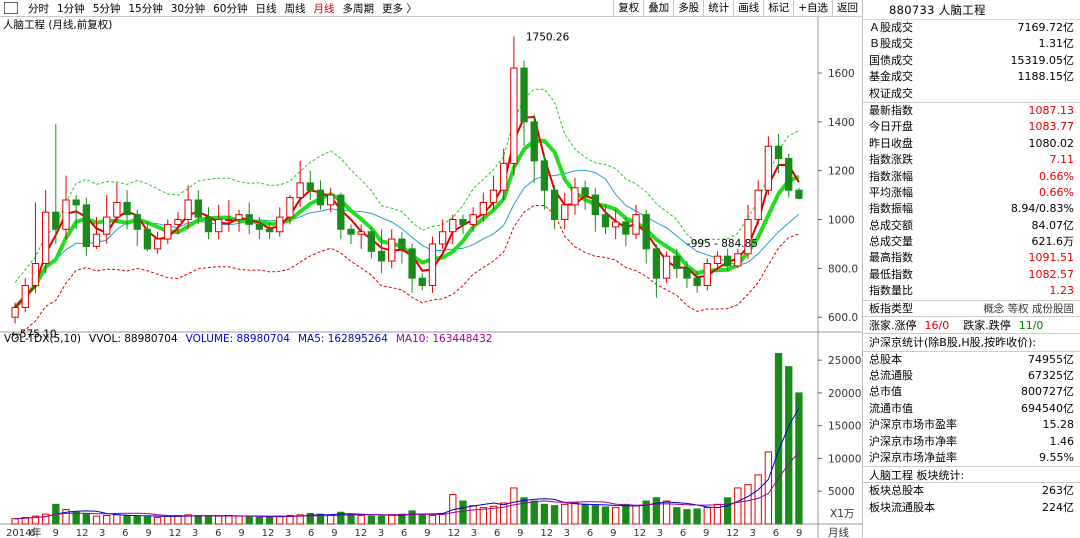 The image size is (1080, 538). What do you see at coordinates (358, 8) in the screenshot?
I see `period-tab: 多周期` at bounding box center [358, 8].